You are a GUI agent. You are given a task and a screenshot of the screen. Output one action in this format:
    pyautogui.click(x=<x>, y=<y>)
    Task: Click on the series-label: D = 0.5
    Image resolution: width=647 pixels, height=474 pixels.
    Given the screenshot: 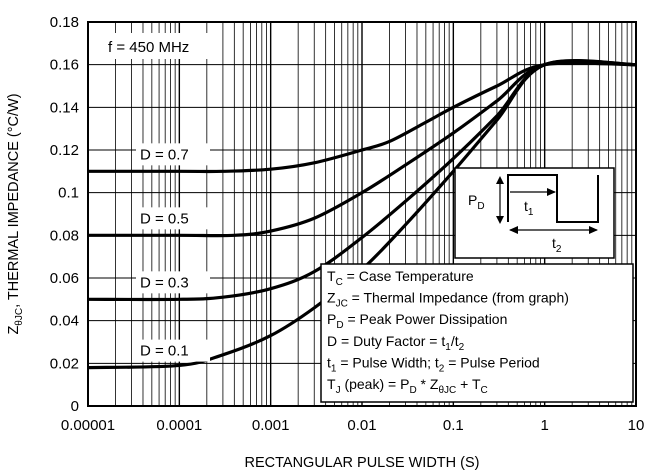 What is the action you would take?
    pyautogui.click(x=164, y=218)
    